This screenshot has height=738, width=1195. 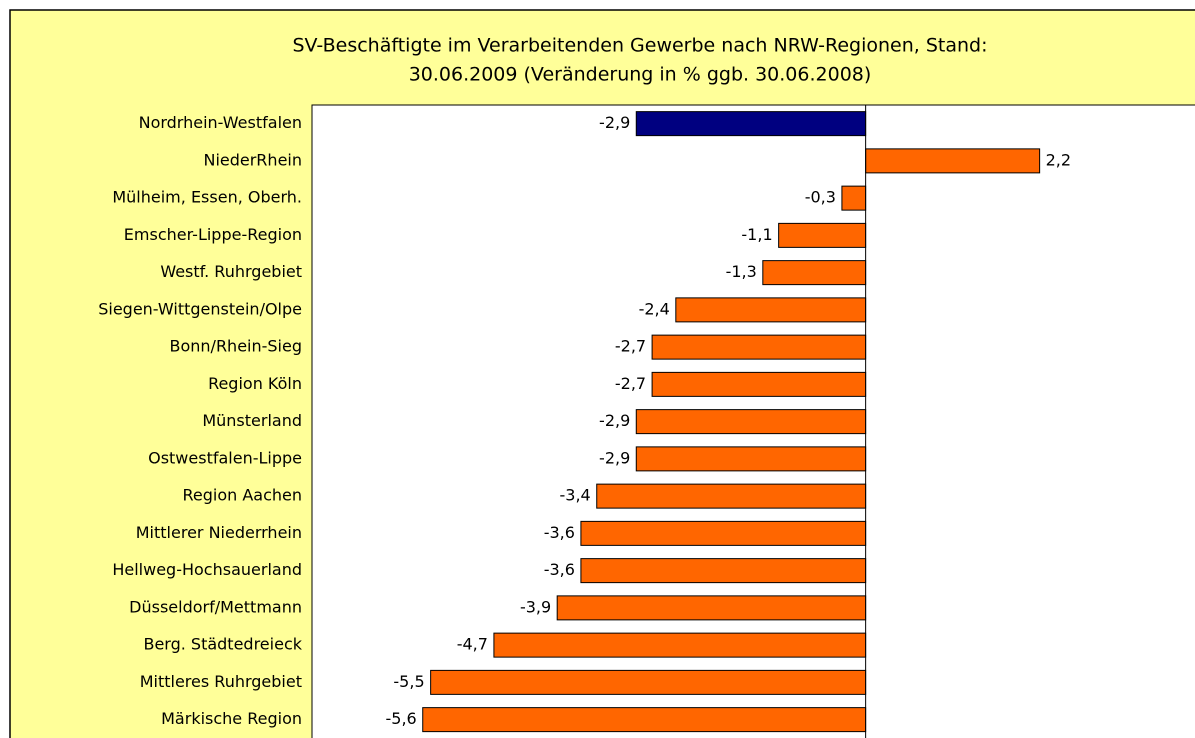 What do you see at coordinates (207, 569) in the screenshot?
I see `category-label: Hellweg-Hochsauerland` at bounding box center [207, 569].